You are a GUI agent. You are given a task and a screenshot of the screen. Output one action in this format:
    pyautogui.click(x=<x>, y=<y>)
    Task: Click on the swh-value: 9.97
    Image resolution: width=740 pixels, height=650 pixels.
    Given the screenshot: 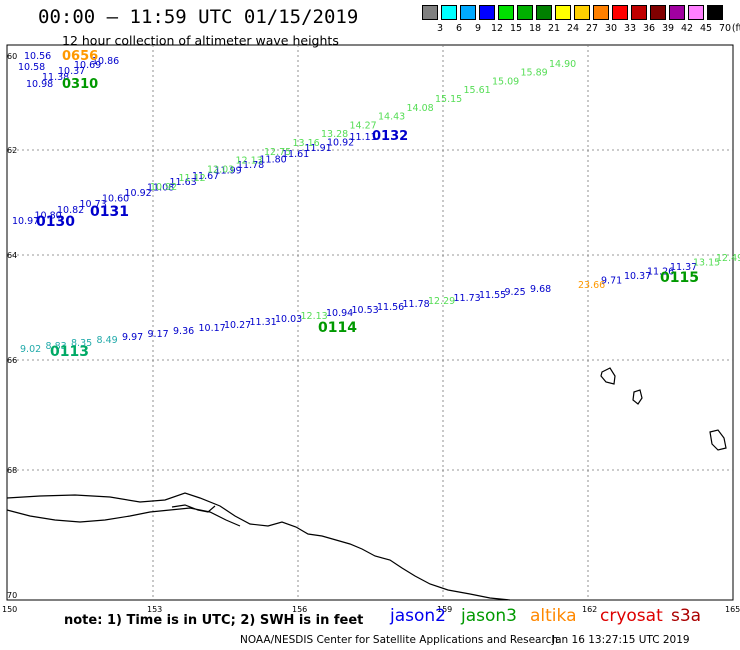 What is the action you would take?
    pyautogui.click(x=132, y=337)
    